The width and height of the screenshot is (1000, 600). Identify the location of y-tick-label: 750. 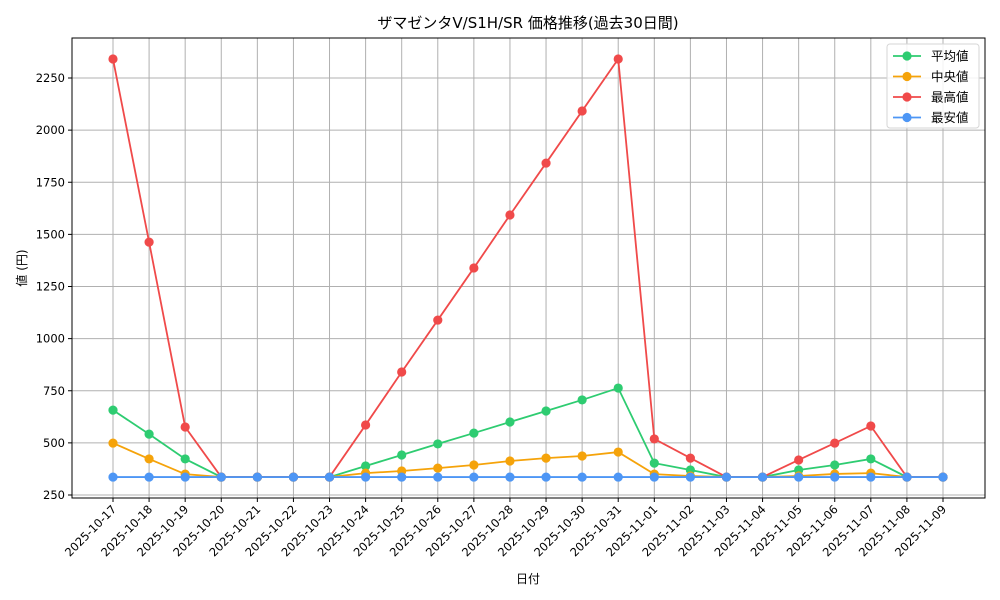
(54, 391).